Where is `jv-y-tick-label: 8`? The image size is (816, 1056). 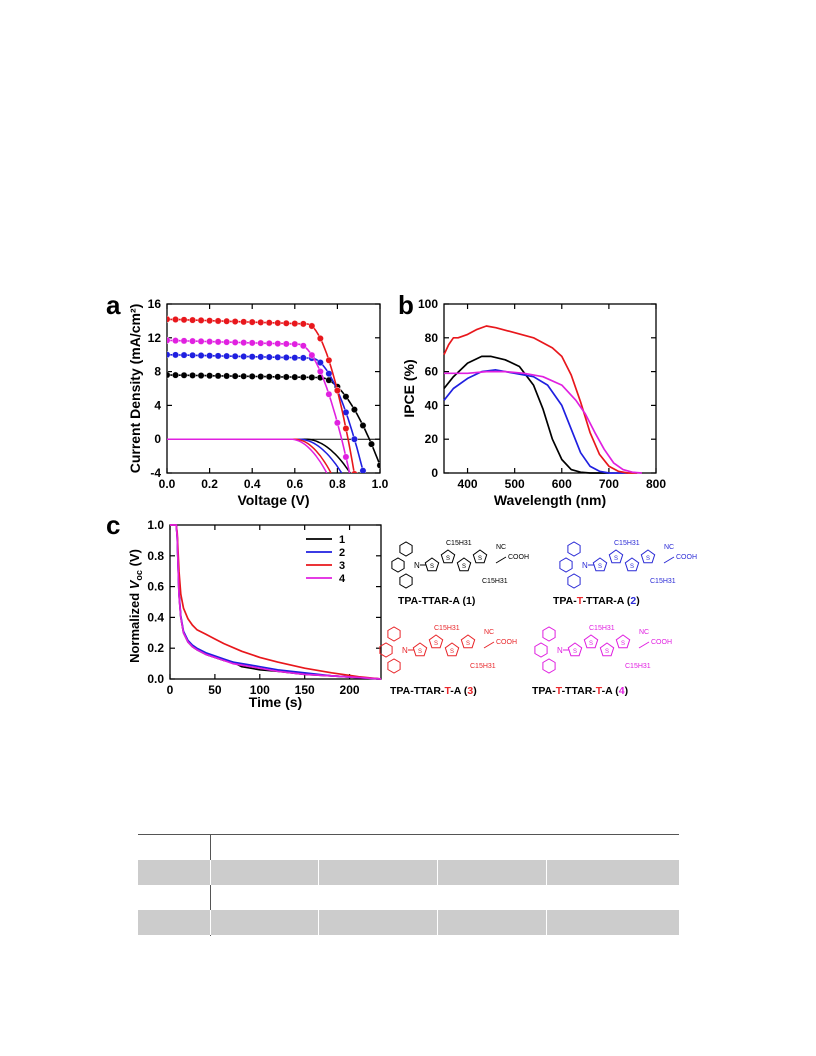 jv-y-tick-label: 8 is located at coordinates (157, 372).